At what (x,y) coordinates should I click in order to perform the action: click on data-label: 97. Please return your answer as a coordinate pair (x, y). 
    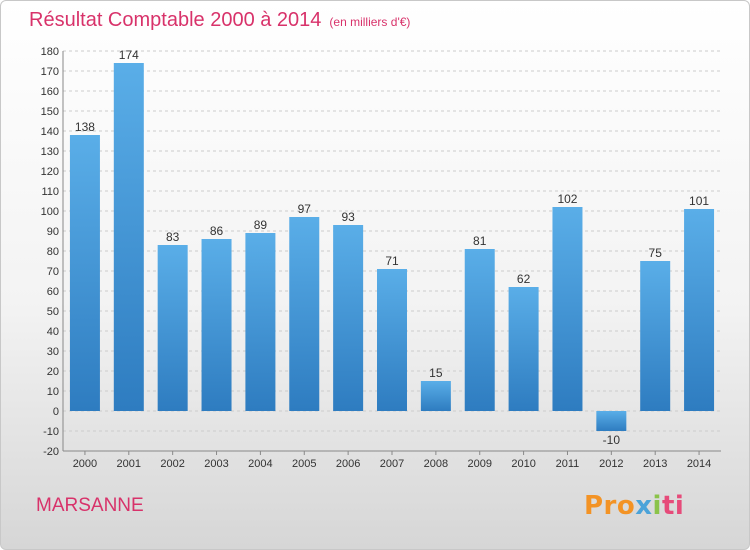
    Looking at the image, I should click on (305, 209).